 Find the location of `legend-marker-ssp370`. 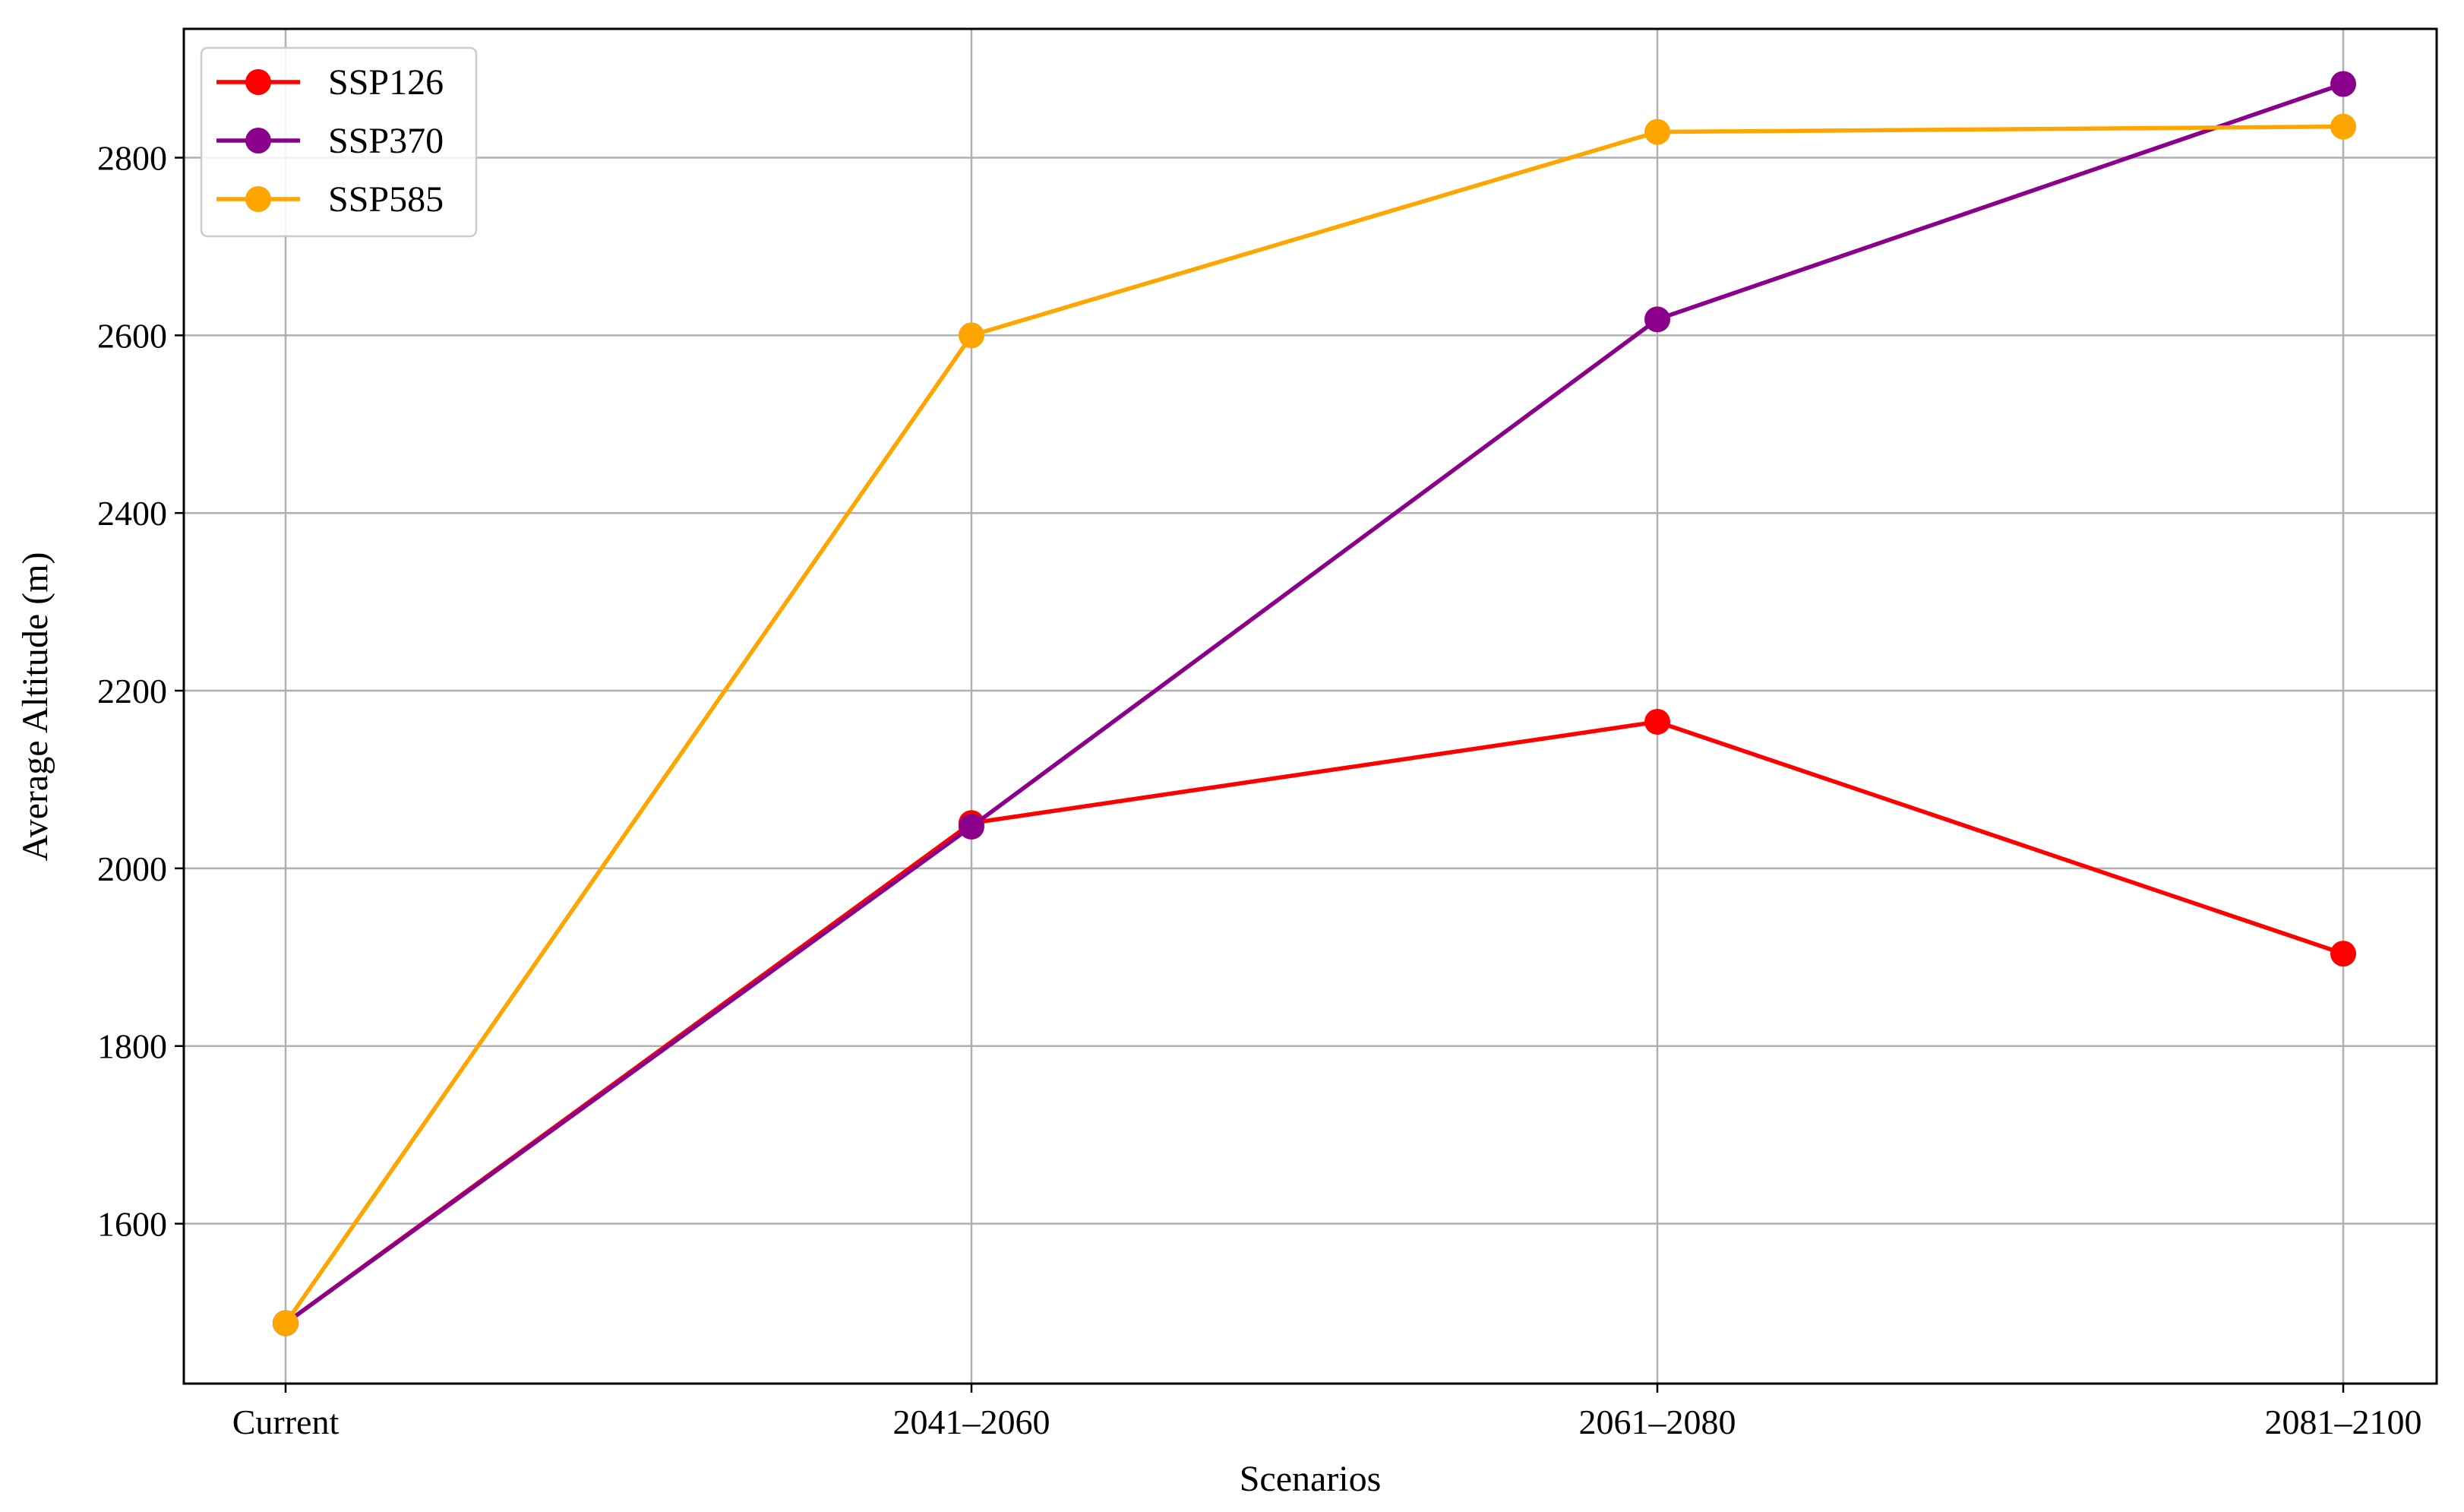

legend-marker-ssp370 is located at coordinates (258, 140).